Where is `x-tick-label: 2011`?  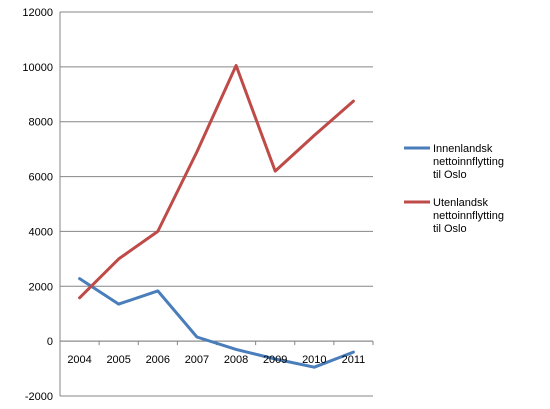
x-tick-label: 2011 is located at coordinates (354, 360).